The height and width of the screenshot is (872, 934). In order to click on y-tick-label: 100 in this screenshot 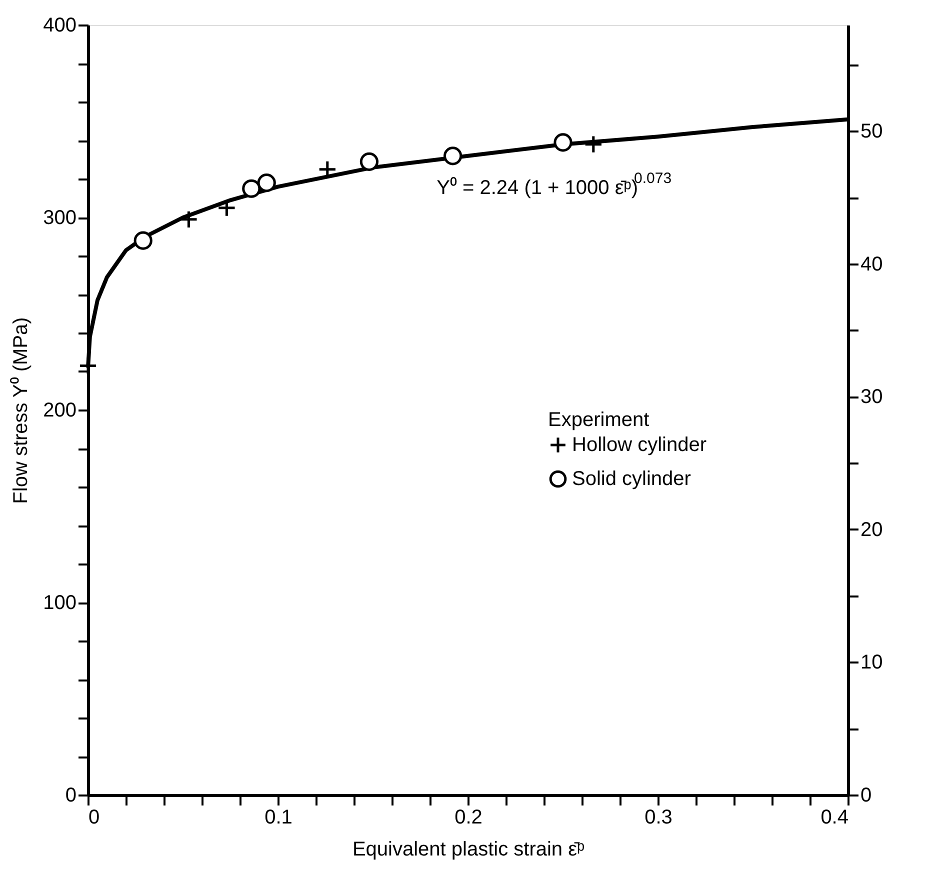, I will do `click(59, 603)`.